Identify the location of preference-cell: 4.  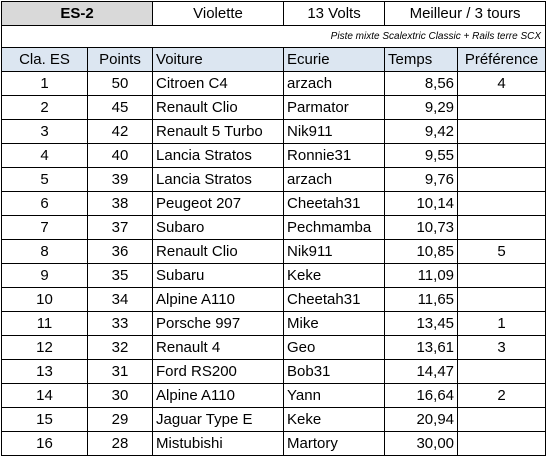
(501, 83).